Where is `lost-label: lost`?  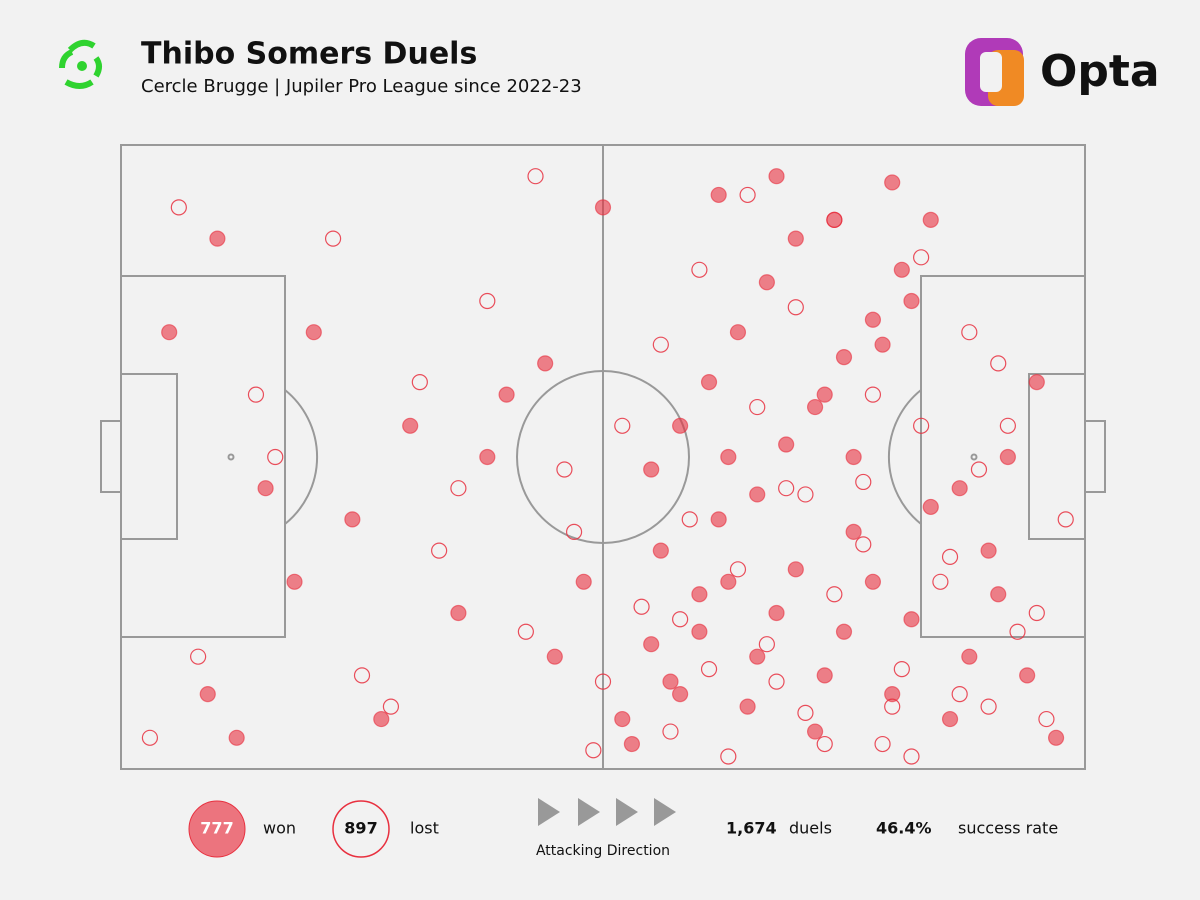
lost-label: lost is located at coordinates (424, 828).